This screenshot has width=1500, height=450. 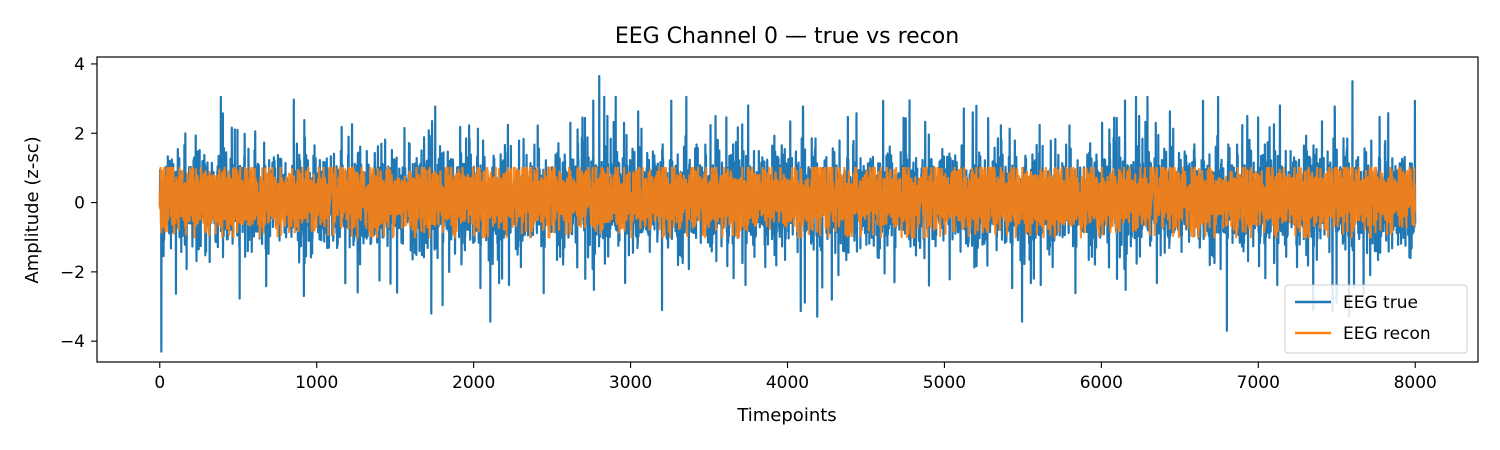 I want to click on y-axis-label: Amplitude (z-sc), so click(x=32, y=209).